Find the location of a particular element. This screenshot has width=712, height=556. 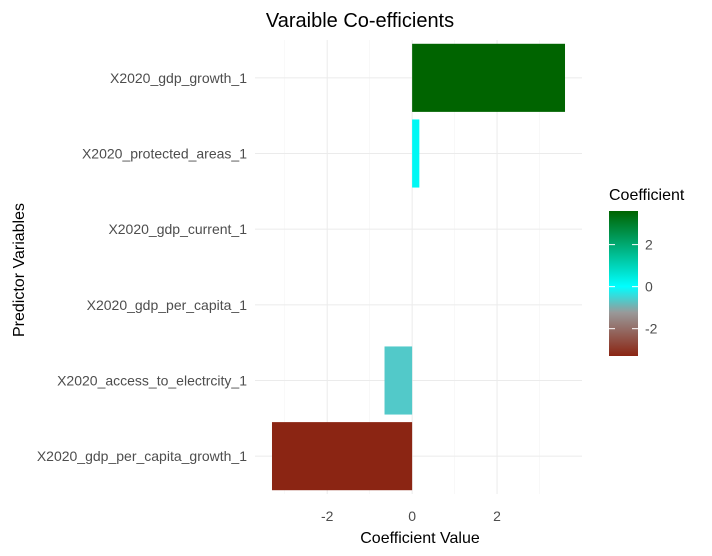

x-tick-label: 2 is located at coordinates (497, 516).